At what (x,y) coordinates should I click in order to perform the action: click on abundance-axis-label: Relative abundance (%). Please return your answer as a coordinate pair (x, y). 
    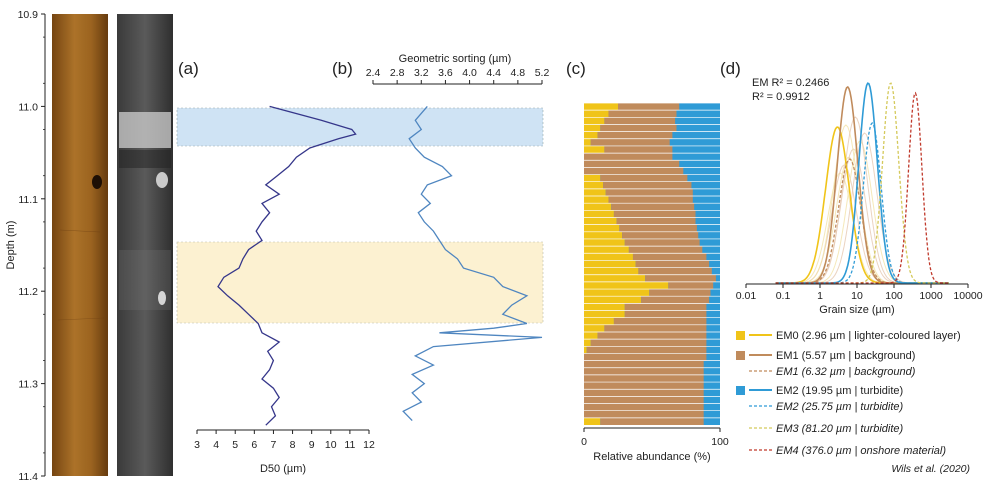
    Looking at the image, I should click on (651, 457).